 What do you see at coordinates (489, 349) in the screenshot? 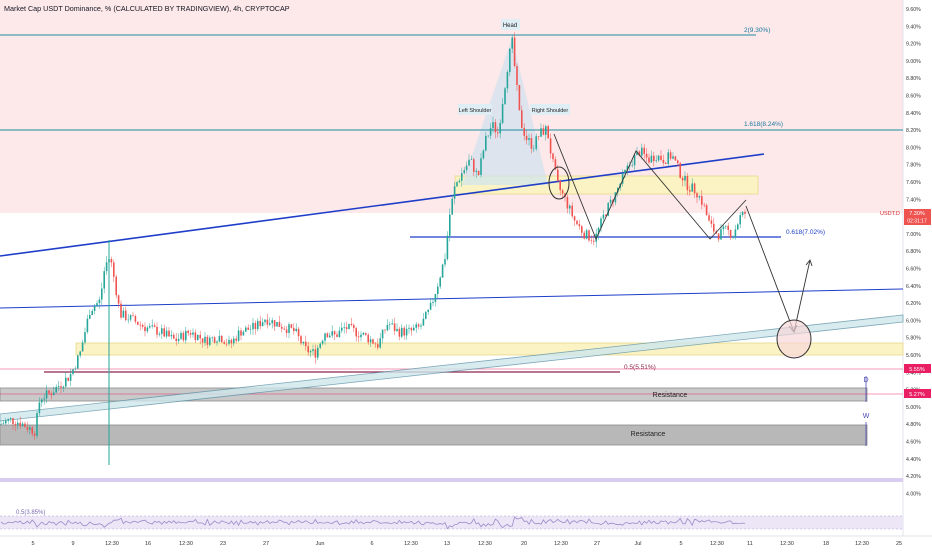
I see `demand-zone-left` at bounding box center [489, 349].